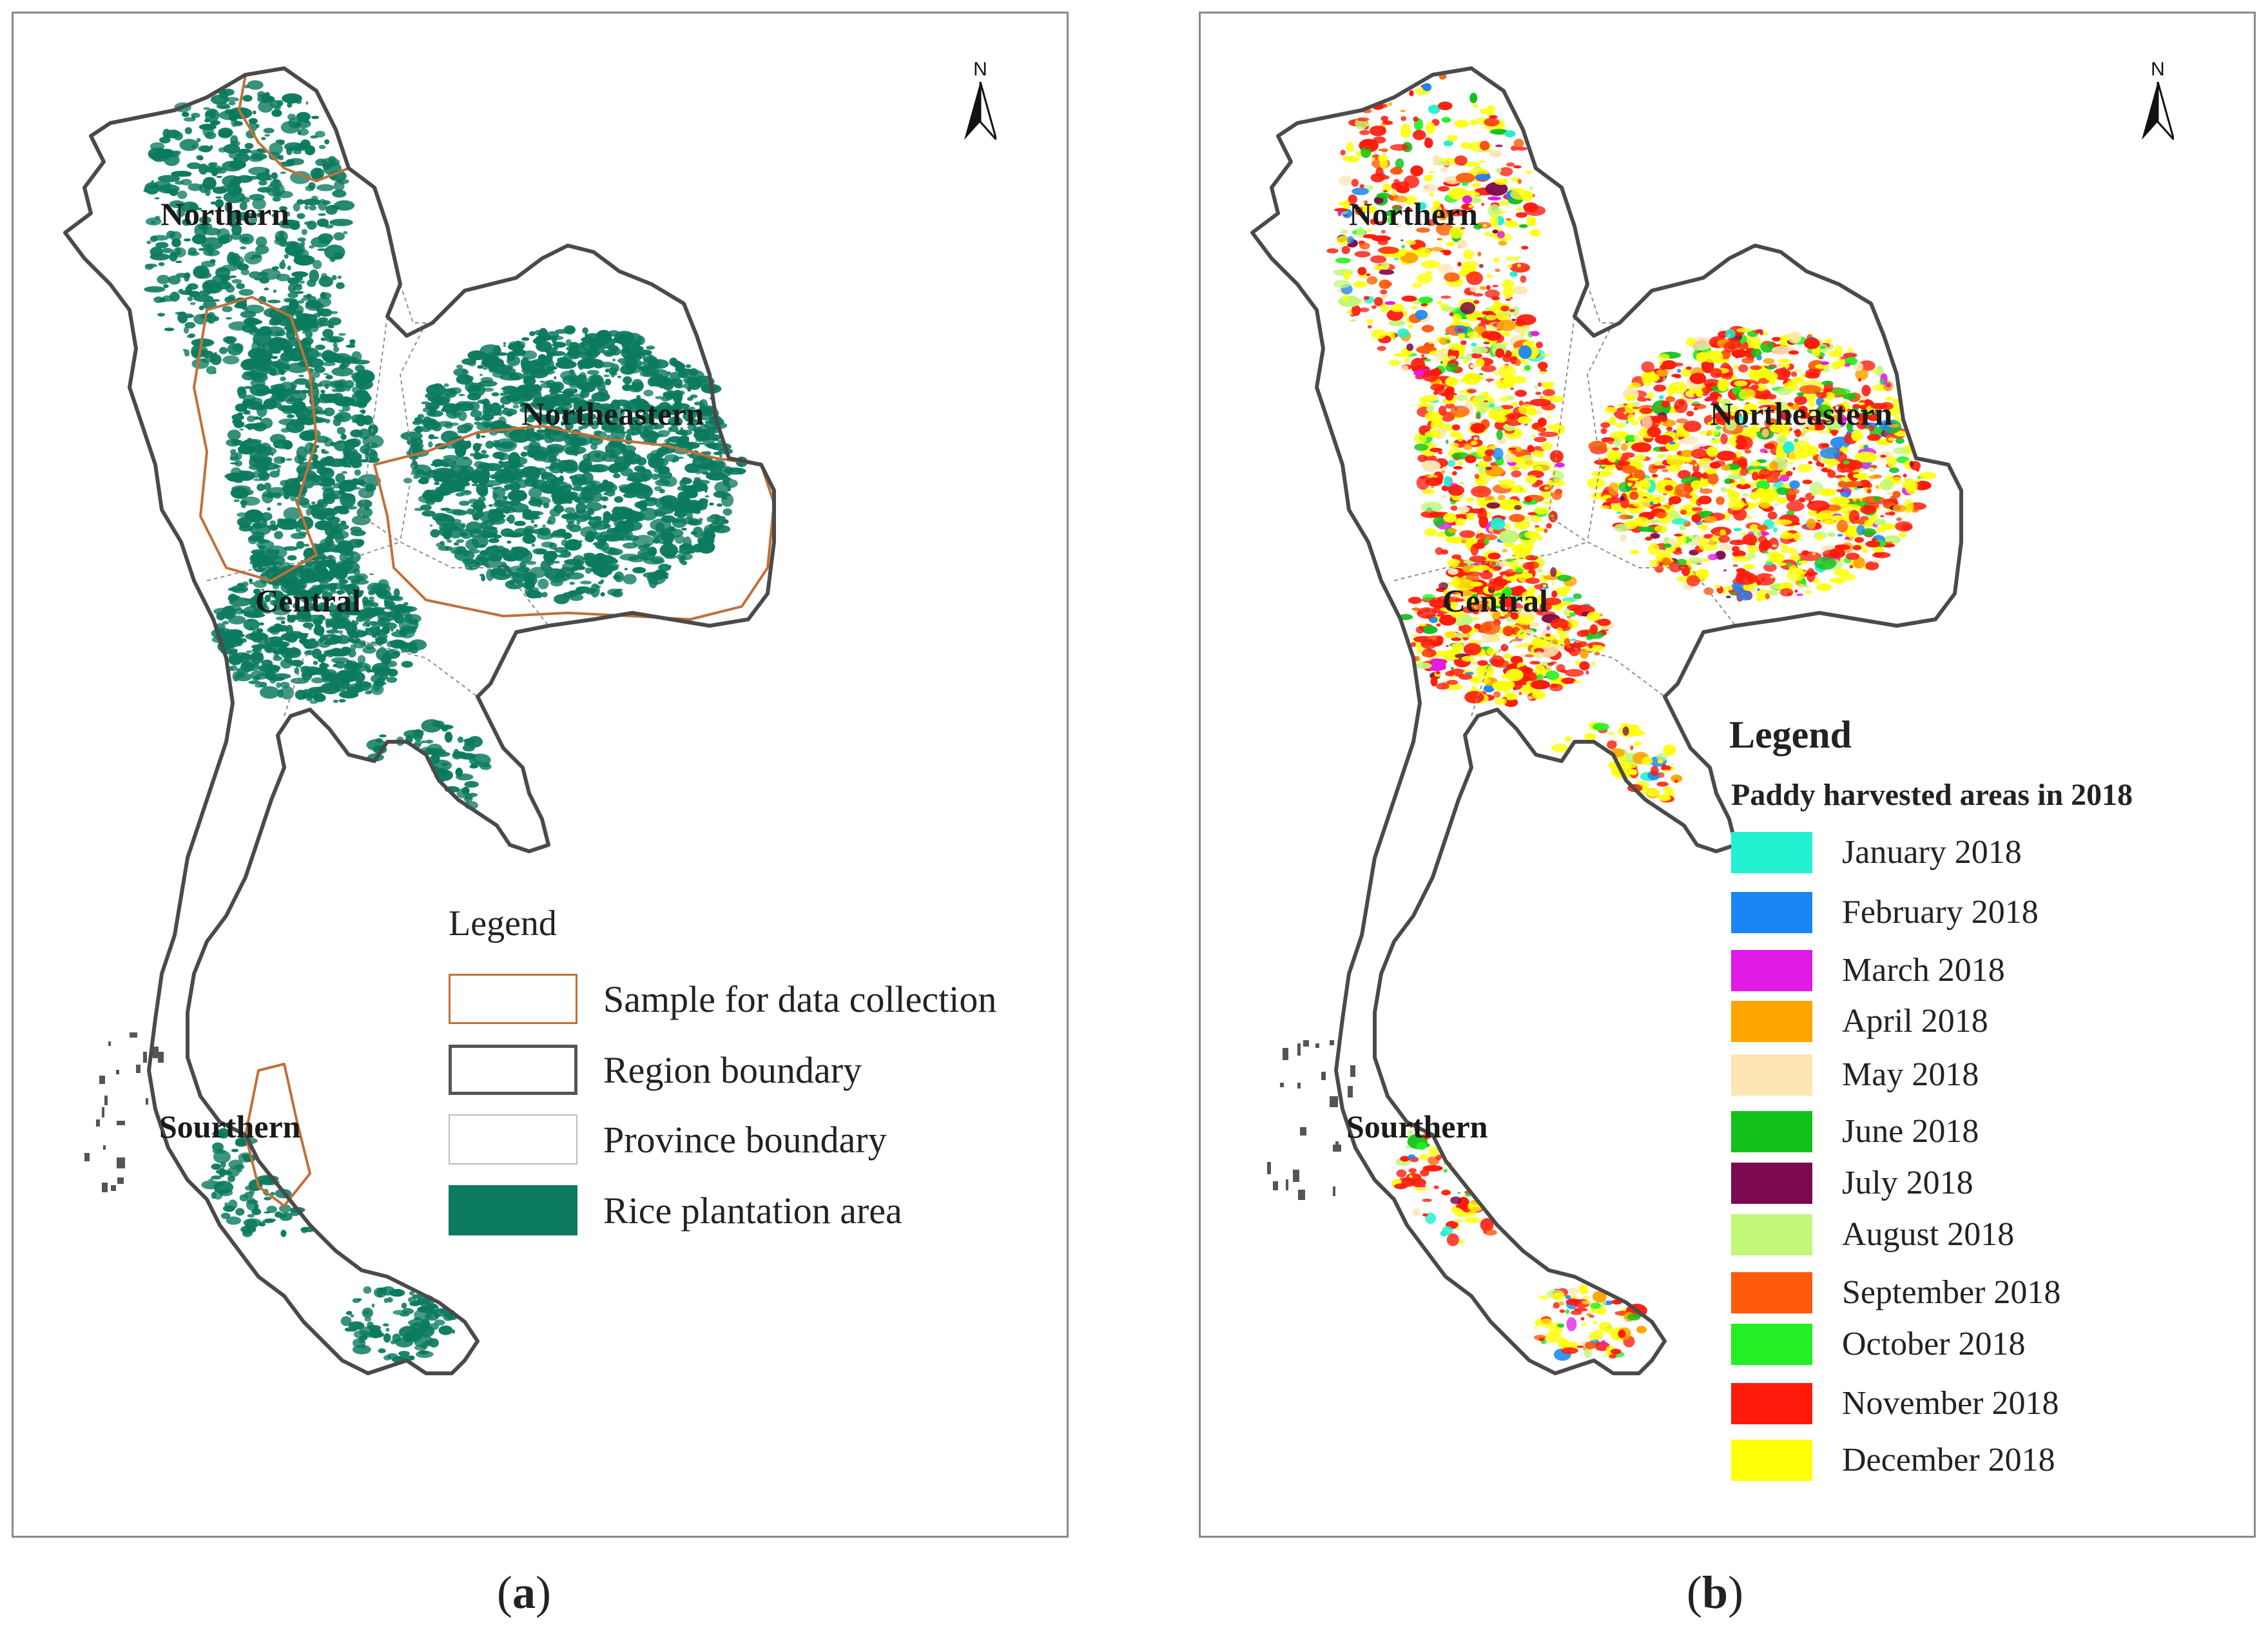 The image size is (2268, 1635). What do you see at coordinates (1941, 912) in the screenshot?
I see `legend-label: February 2018` at bounding box center [1941, 912].